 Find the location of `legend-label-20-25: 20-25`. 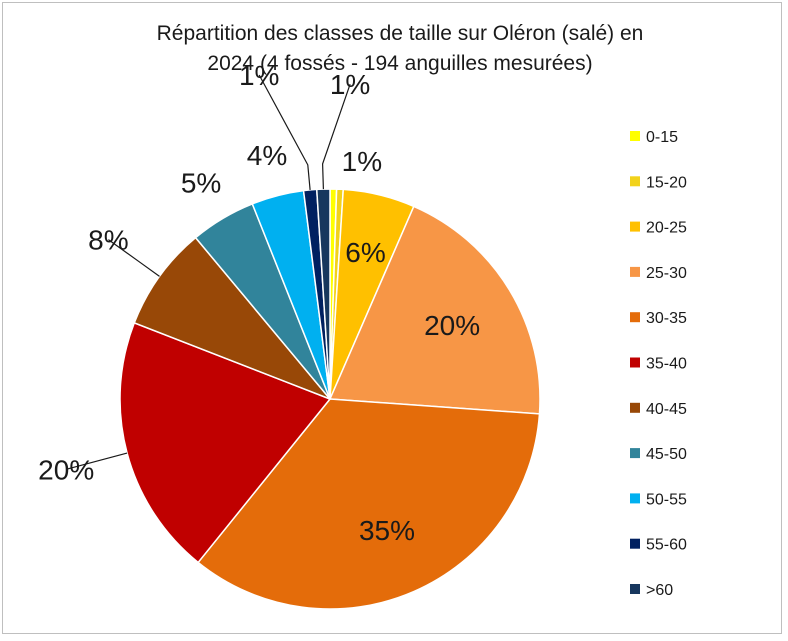

legend-label-20-25: 20-25 is located at coordinates (666, 228).